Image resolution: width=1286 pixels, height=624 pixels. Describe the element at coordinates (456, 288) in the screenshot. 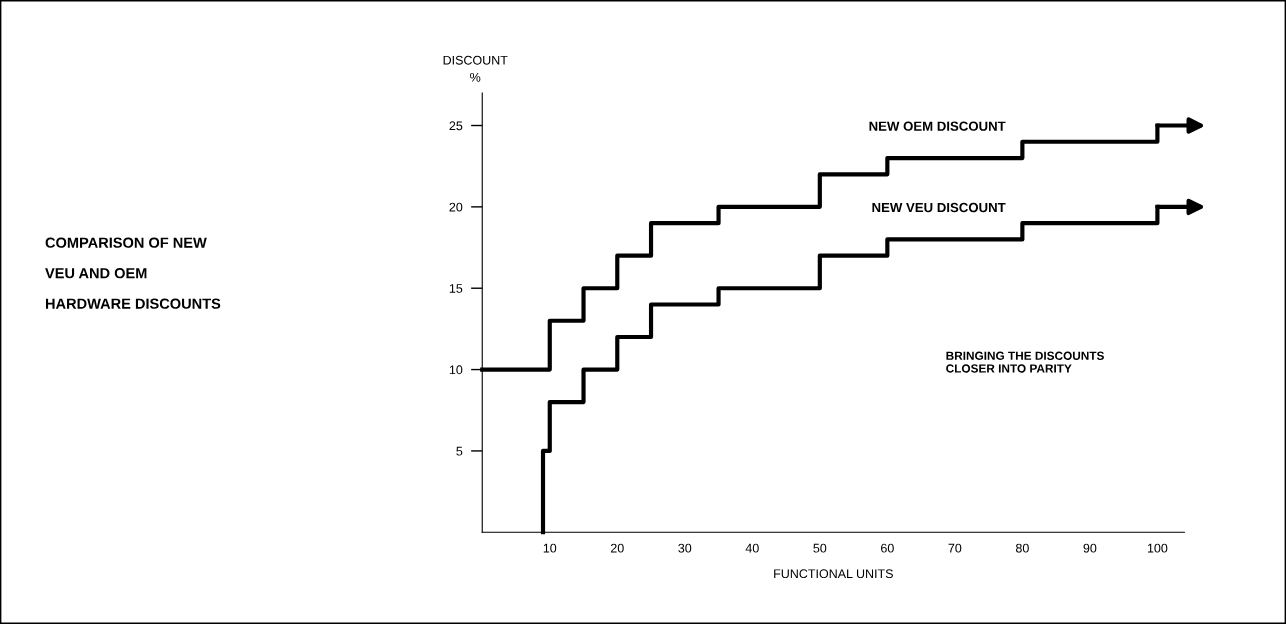

I see `y-tick-label: 15` at that location.